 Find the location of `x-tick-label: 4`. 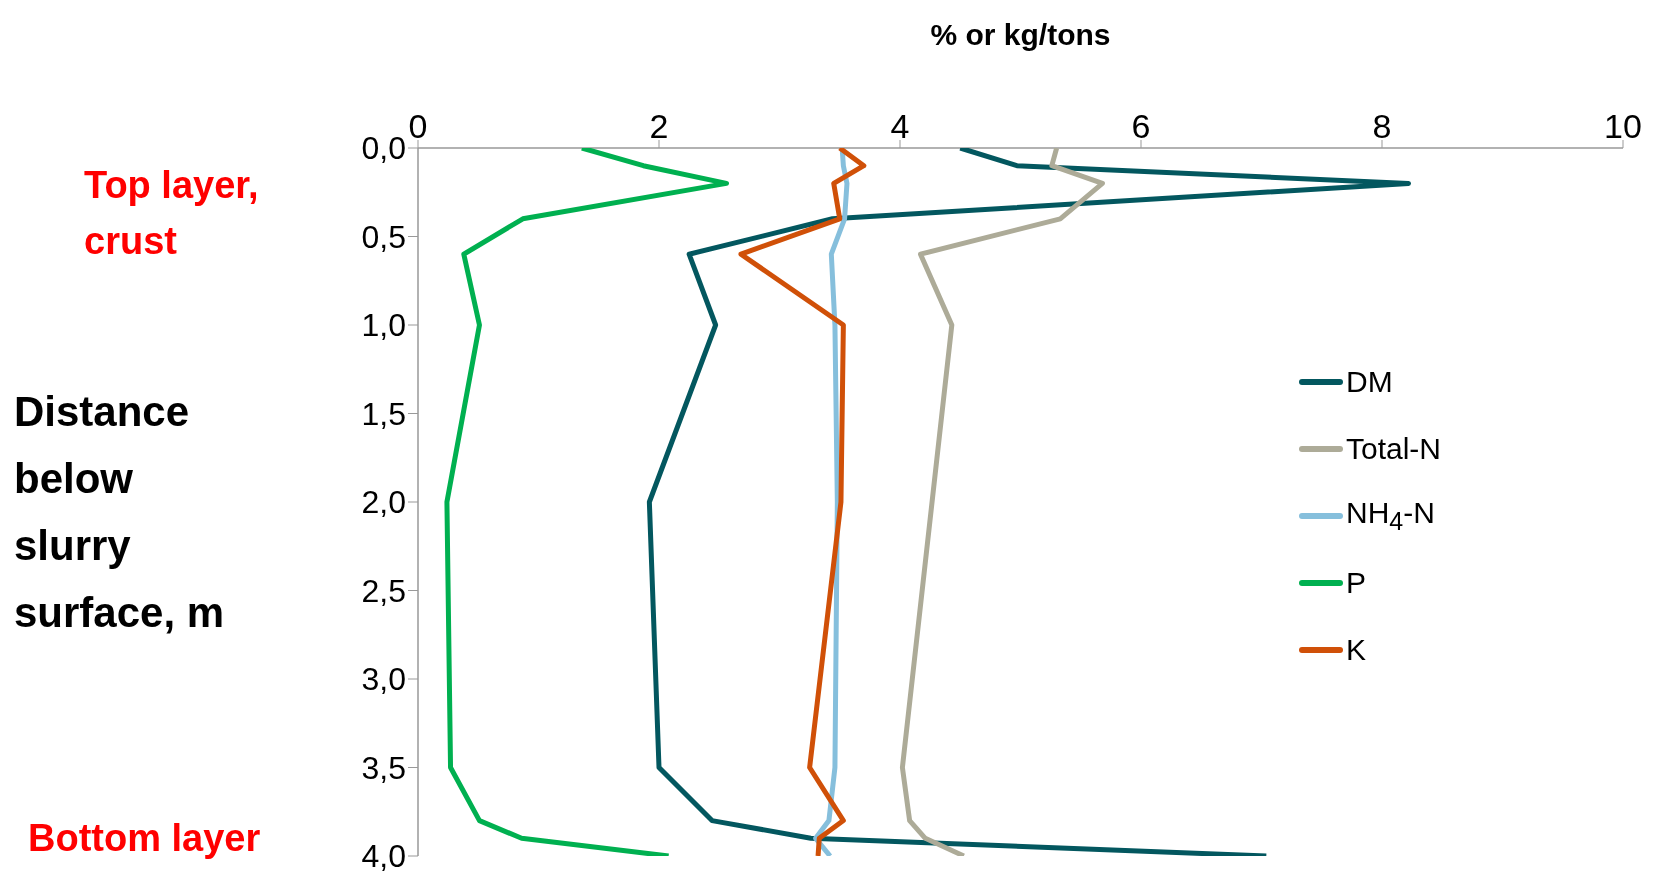

x-tick-label: 4 is located at coordinates (900, 126).